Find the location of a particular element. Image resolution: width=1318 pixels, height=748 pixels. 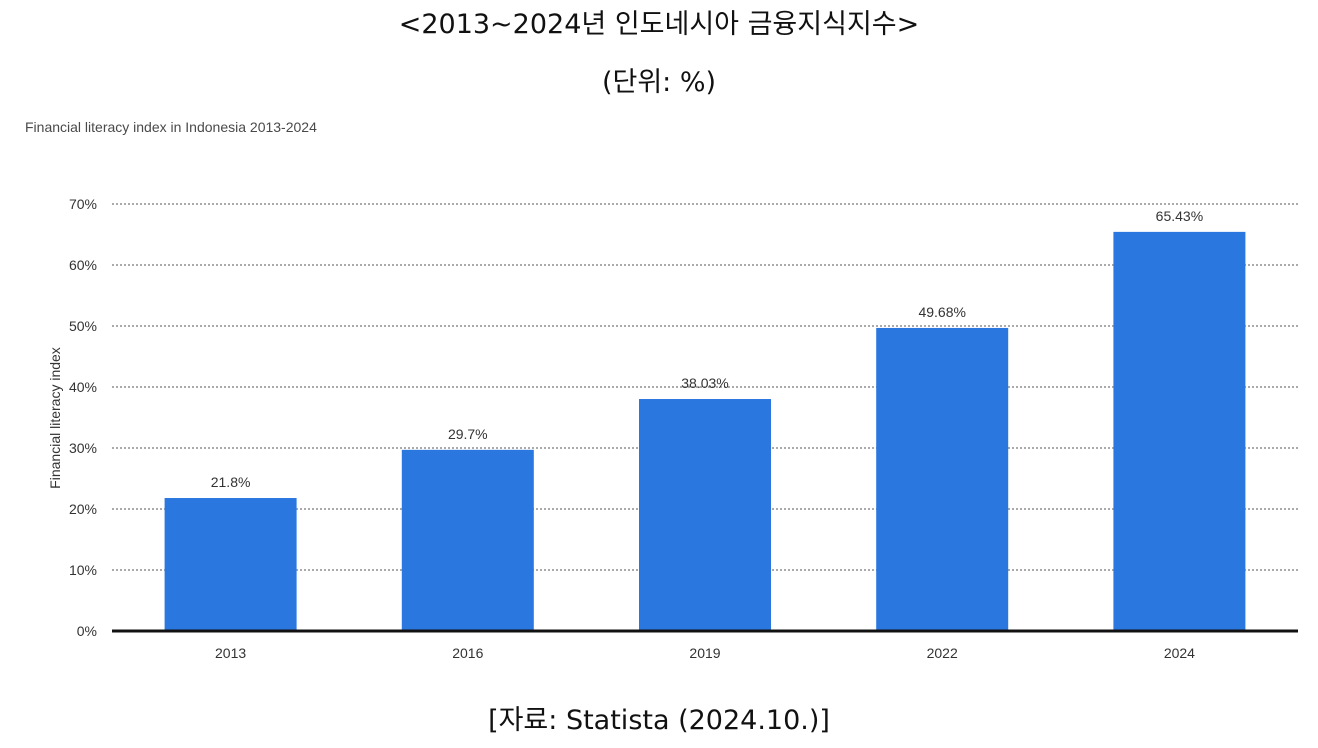

y-tick-label: 50% is located at coordinates (83, 326).